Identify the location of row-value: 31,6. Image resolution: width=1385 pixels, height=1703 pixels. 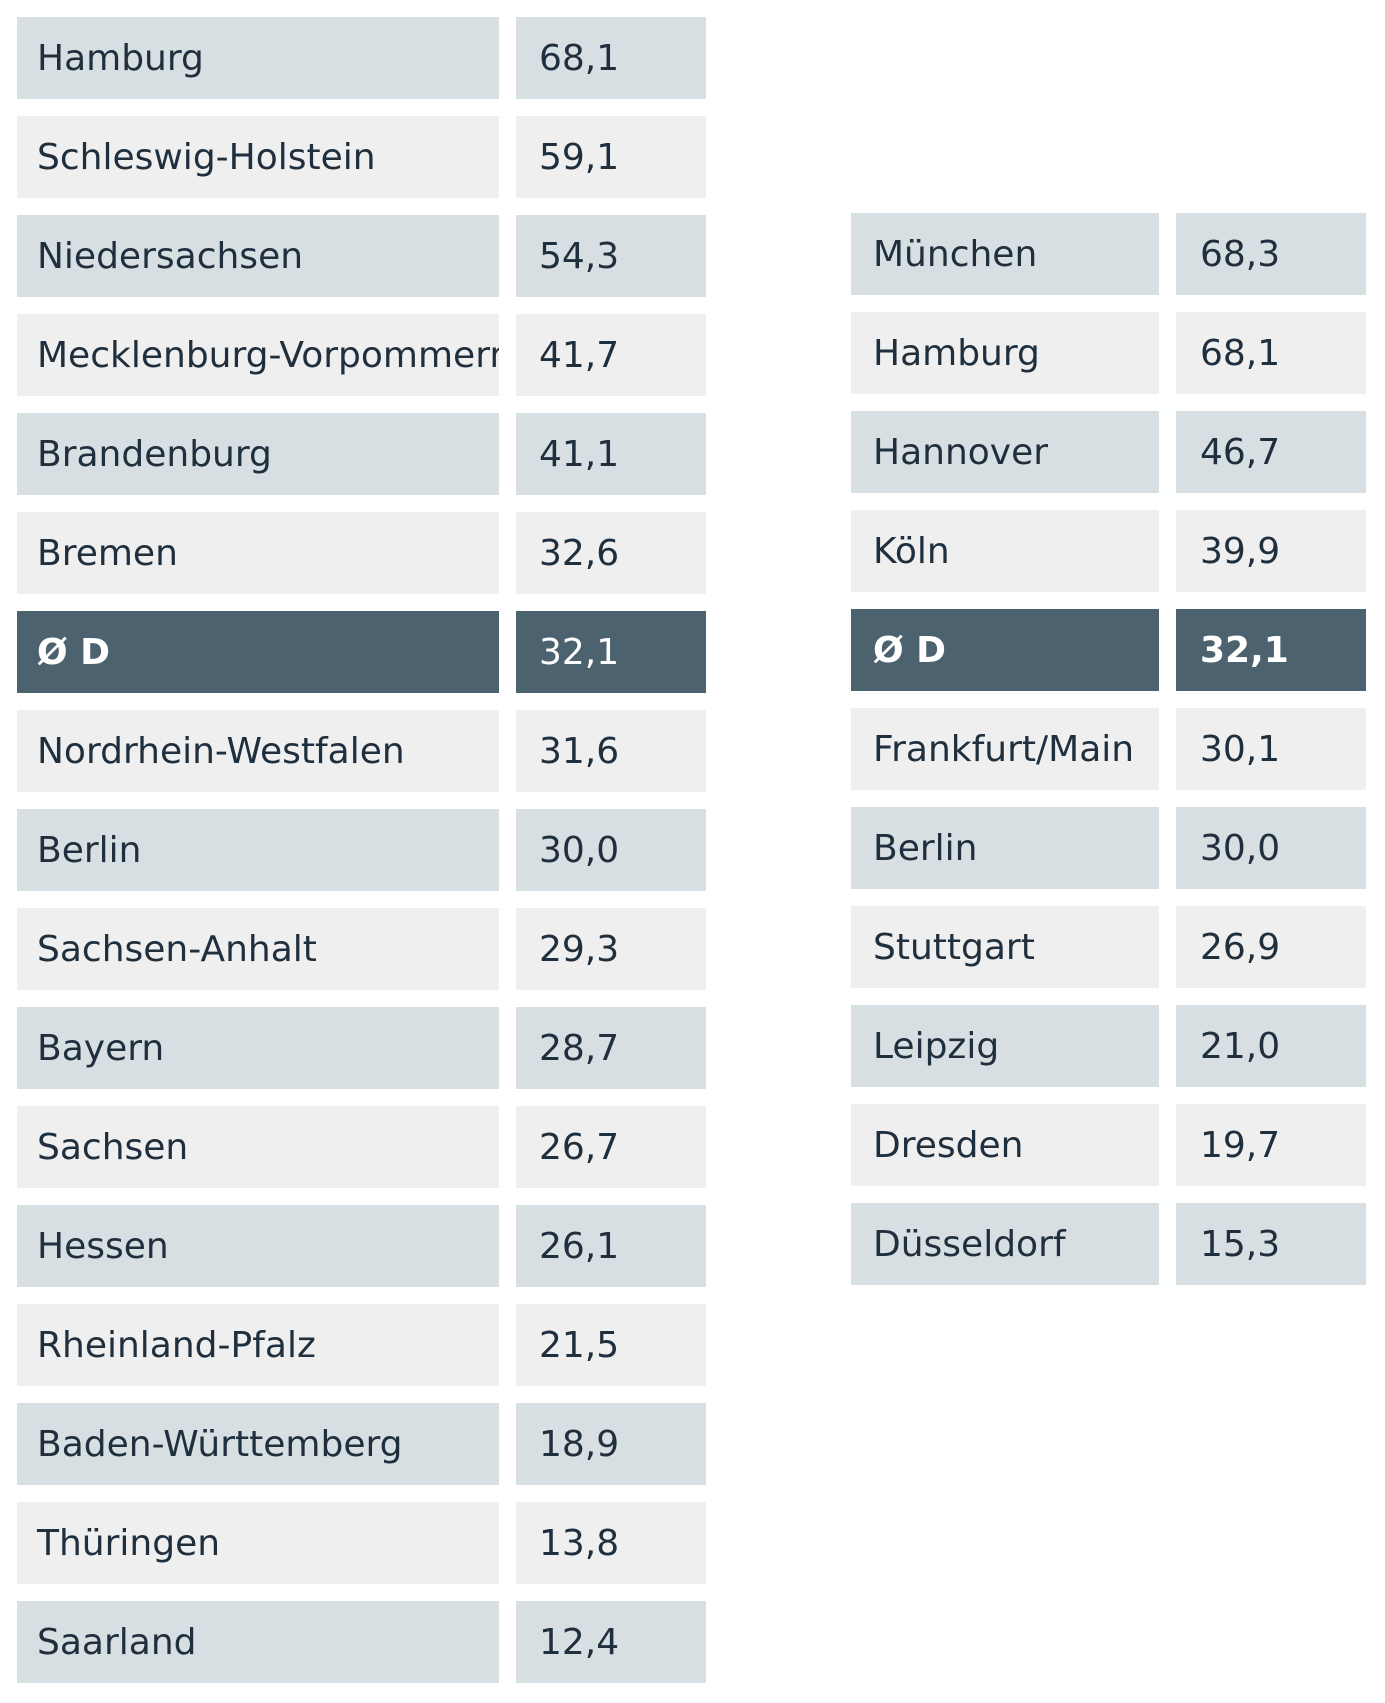
(611, 751).